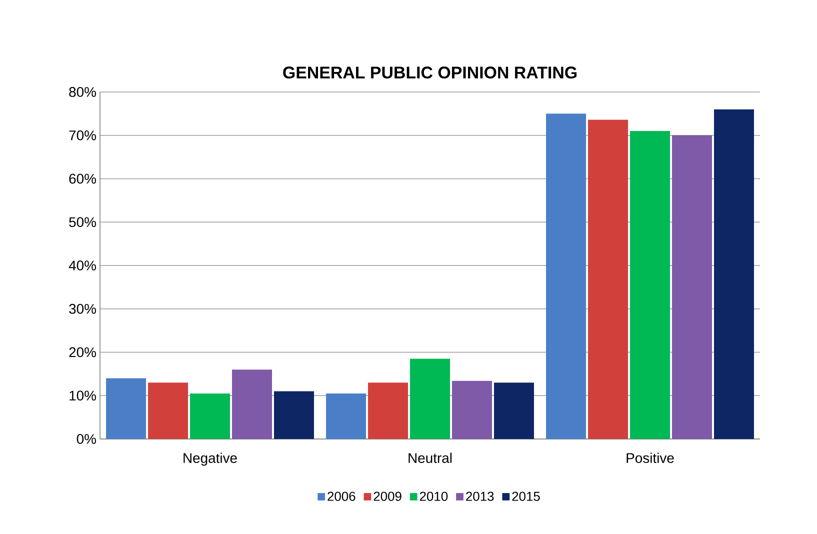 This screenshot has height=534, width=817. I want to click on legend-label: 2013, so click(480, 496).